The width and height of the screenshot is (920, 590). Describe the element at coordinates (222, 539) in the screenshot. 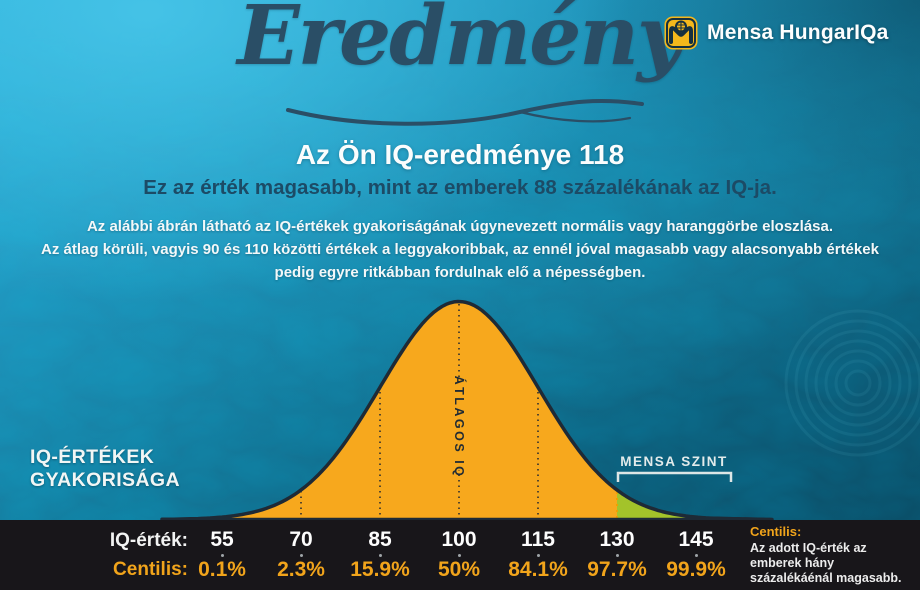

I see `iq-tick-value: 55` at that location.